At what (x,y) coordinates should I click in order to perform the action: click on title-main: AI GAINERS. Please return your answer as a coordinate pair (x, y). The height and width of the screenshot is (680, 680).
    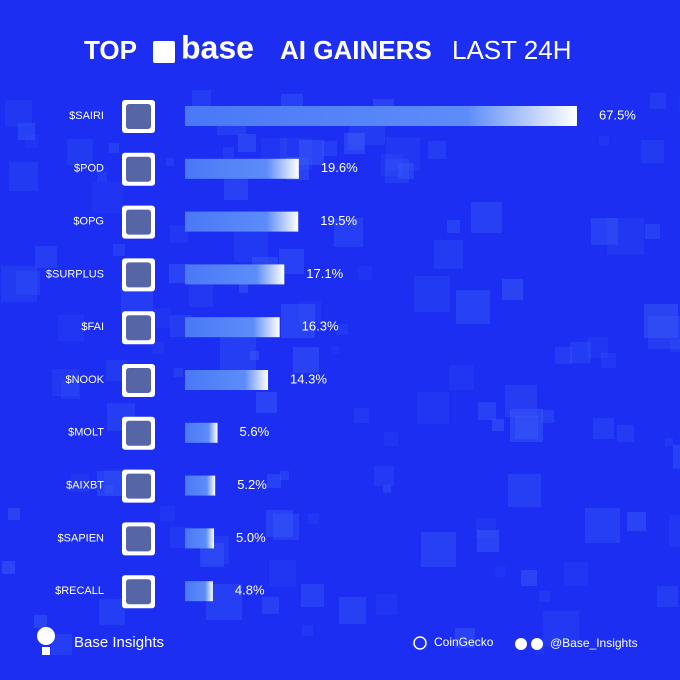
    Looking at the image, I should click on (356, 50).